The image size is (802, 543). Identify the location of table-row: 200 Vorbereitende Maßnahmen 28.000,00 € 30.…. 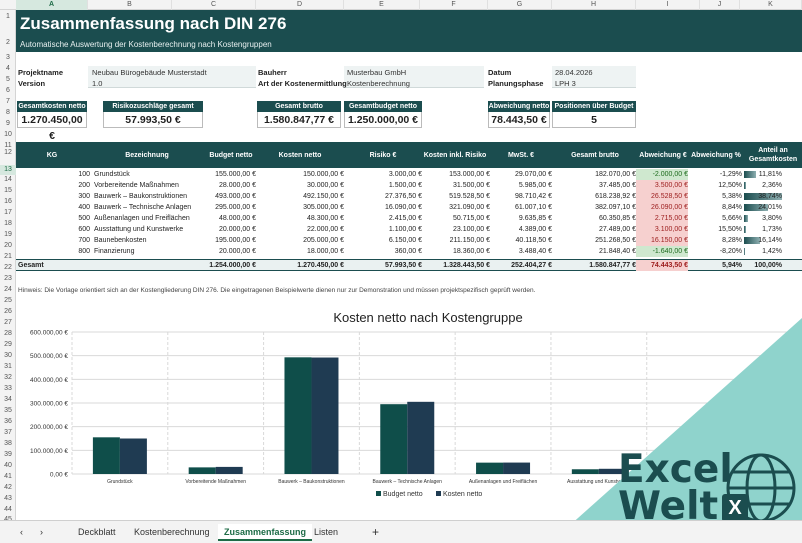
(409, 185).